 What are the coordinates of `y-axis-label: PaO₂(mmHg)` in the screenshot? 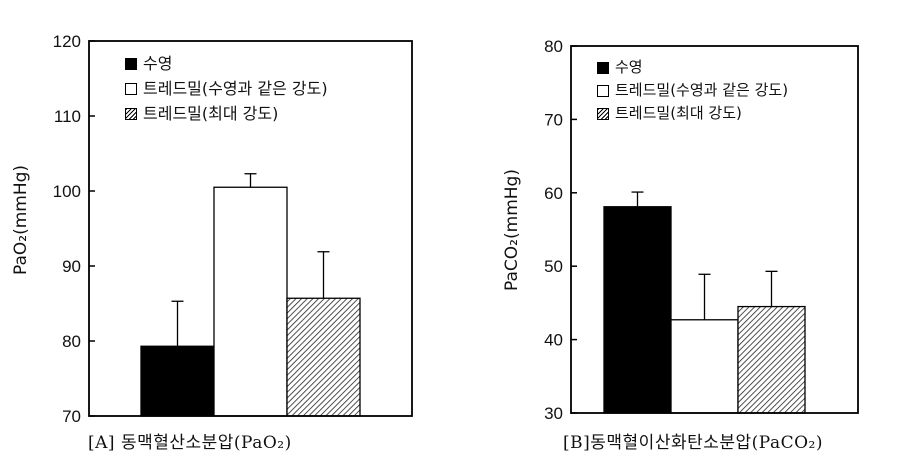 It's located at (21, 219).